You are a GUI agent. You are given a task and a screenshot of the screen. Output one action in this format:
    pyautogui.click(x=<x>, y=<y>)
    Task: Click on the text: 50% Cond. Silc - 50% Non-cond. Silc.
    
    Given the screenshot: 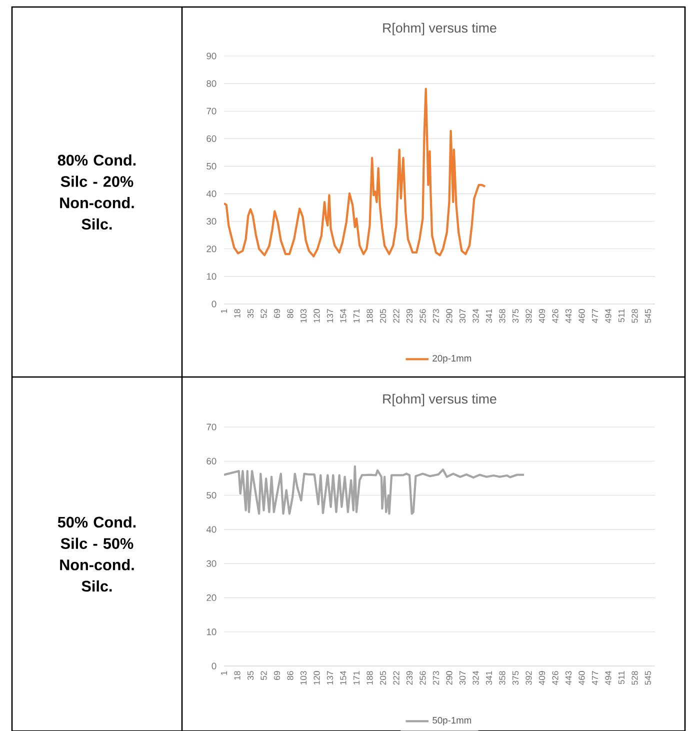 What is the action you would take?
    pyautogui.click(x=97, y=554)
    